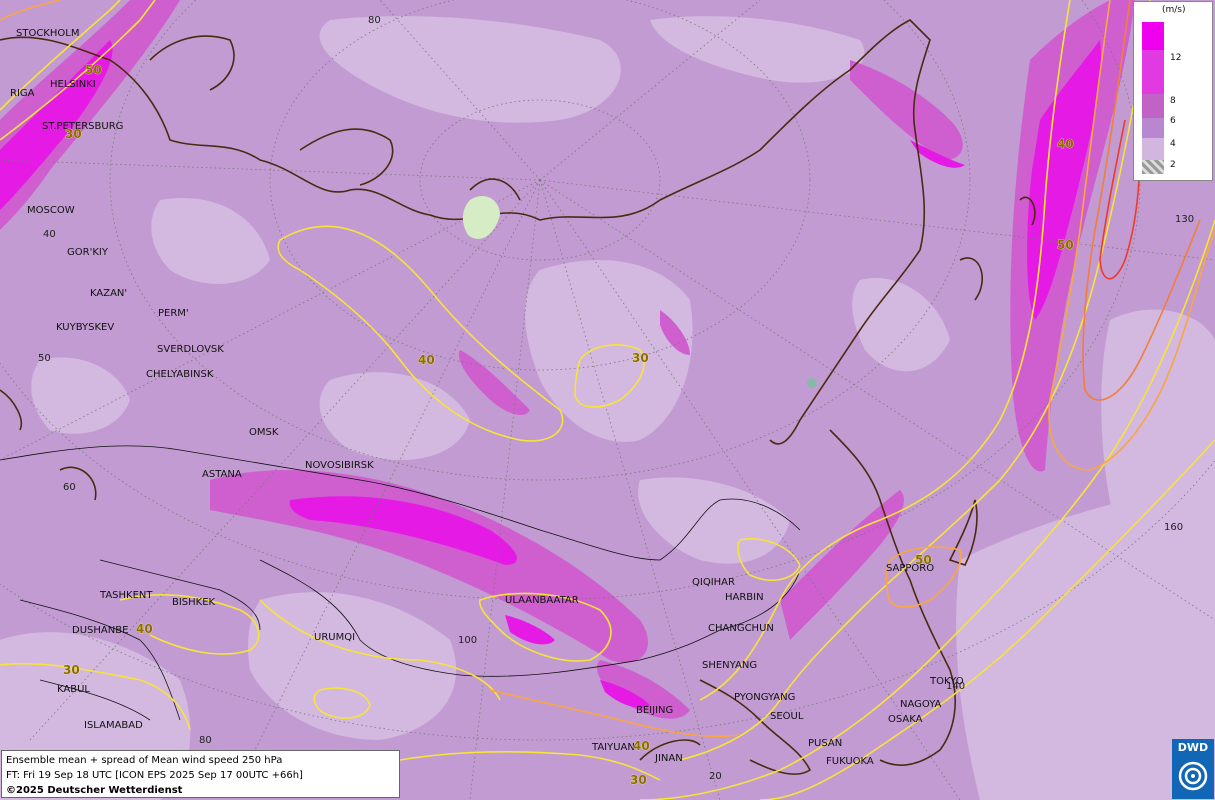 This screenshot has height=800, width=1215. Describe the element at coordinates (113, 725) in the screenshot. I see `city-label: ISLAMABAD` at that location.